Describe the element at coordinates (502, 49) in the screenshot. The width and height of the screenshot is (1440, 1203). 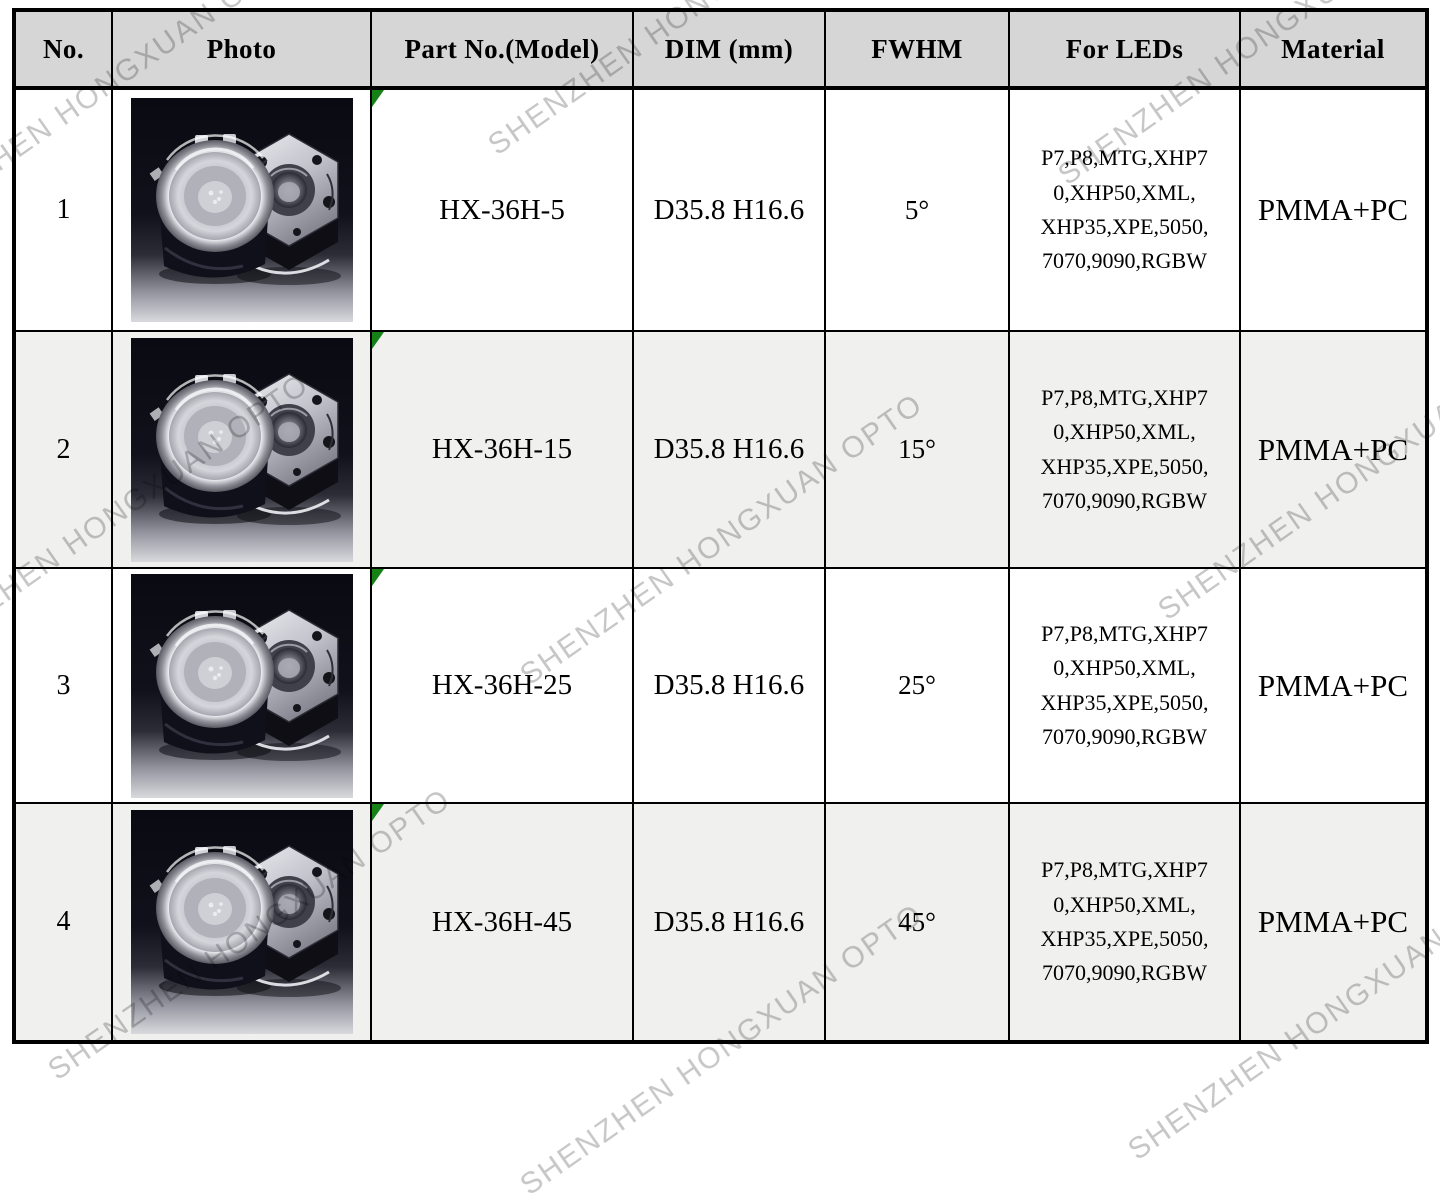
I see `column-header-part-no: Part No.(Model)` at that location.